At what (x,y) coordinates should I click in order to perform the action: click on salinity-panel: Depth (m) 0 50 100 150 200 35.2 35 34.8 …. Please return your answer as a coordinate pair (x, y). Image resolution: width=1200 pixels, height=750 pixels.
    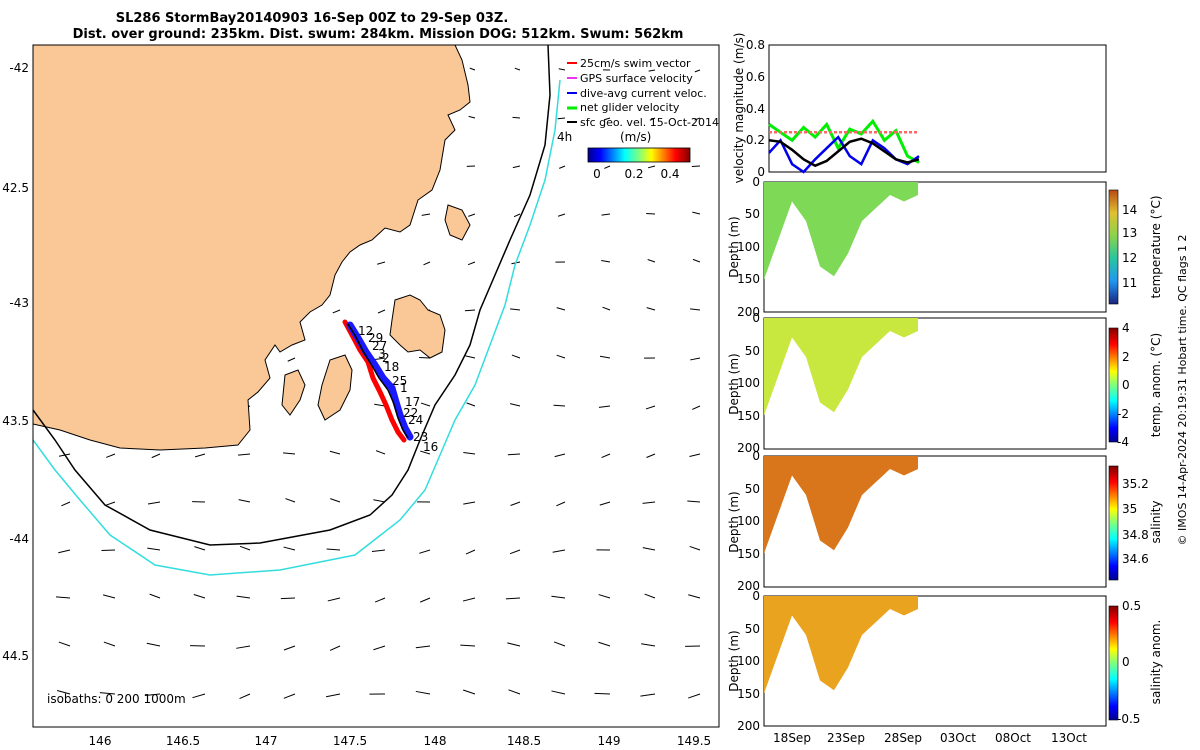
    Looking at the image, I should click on (945, 521).